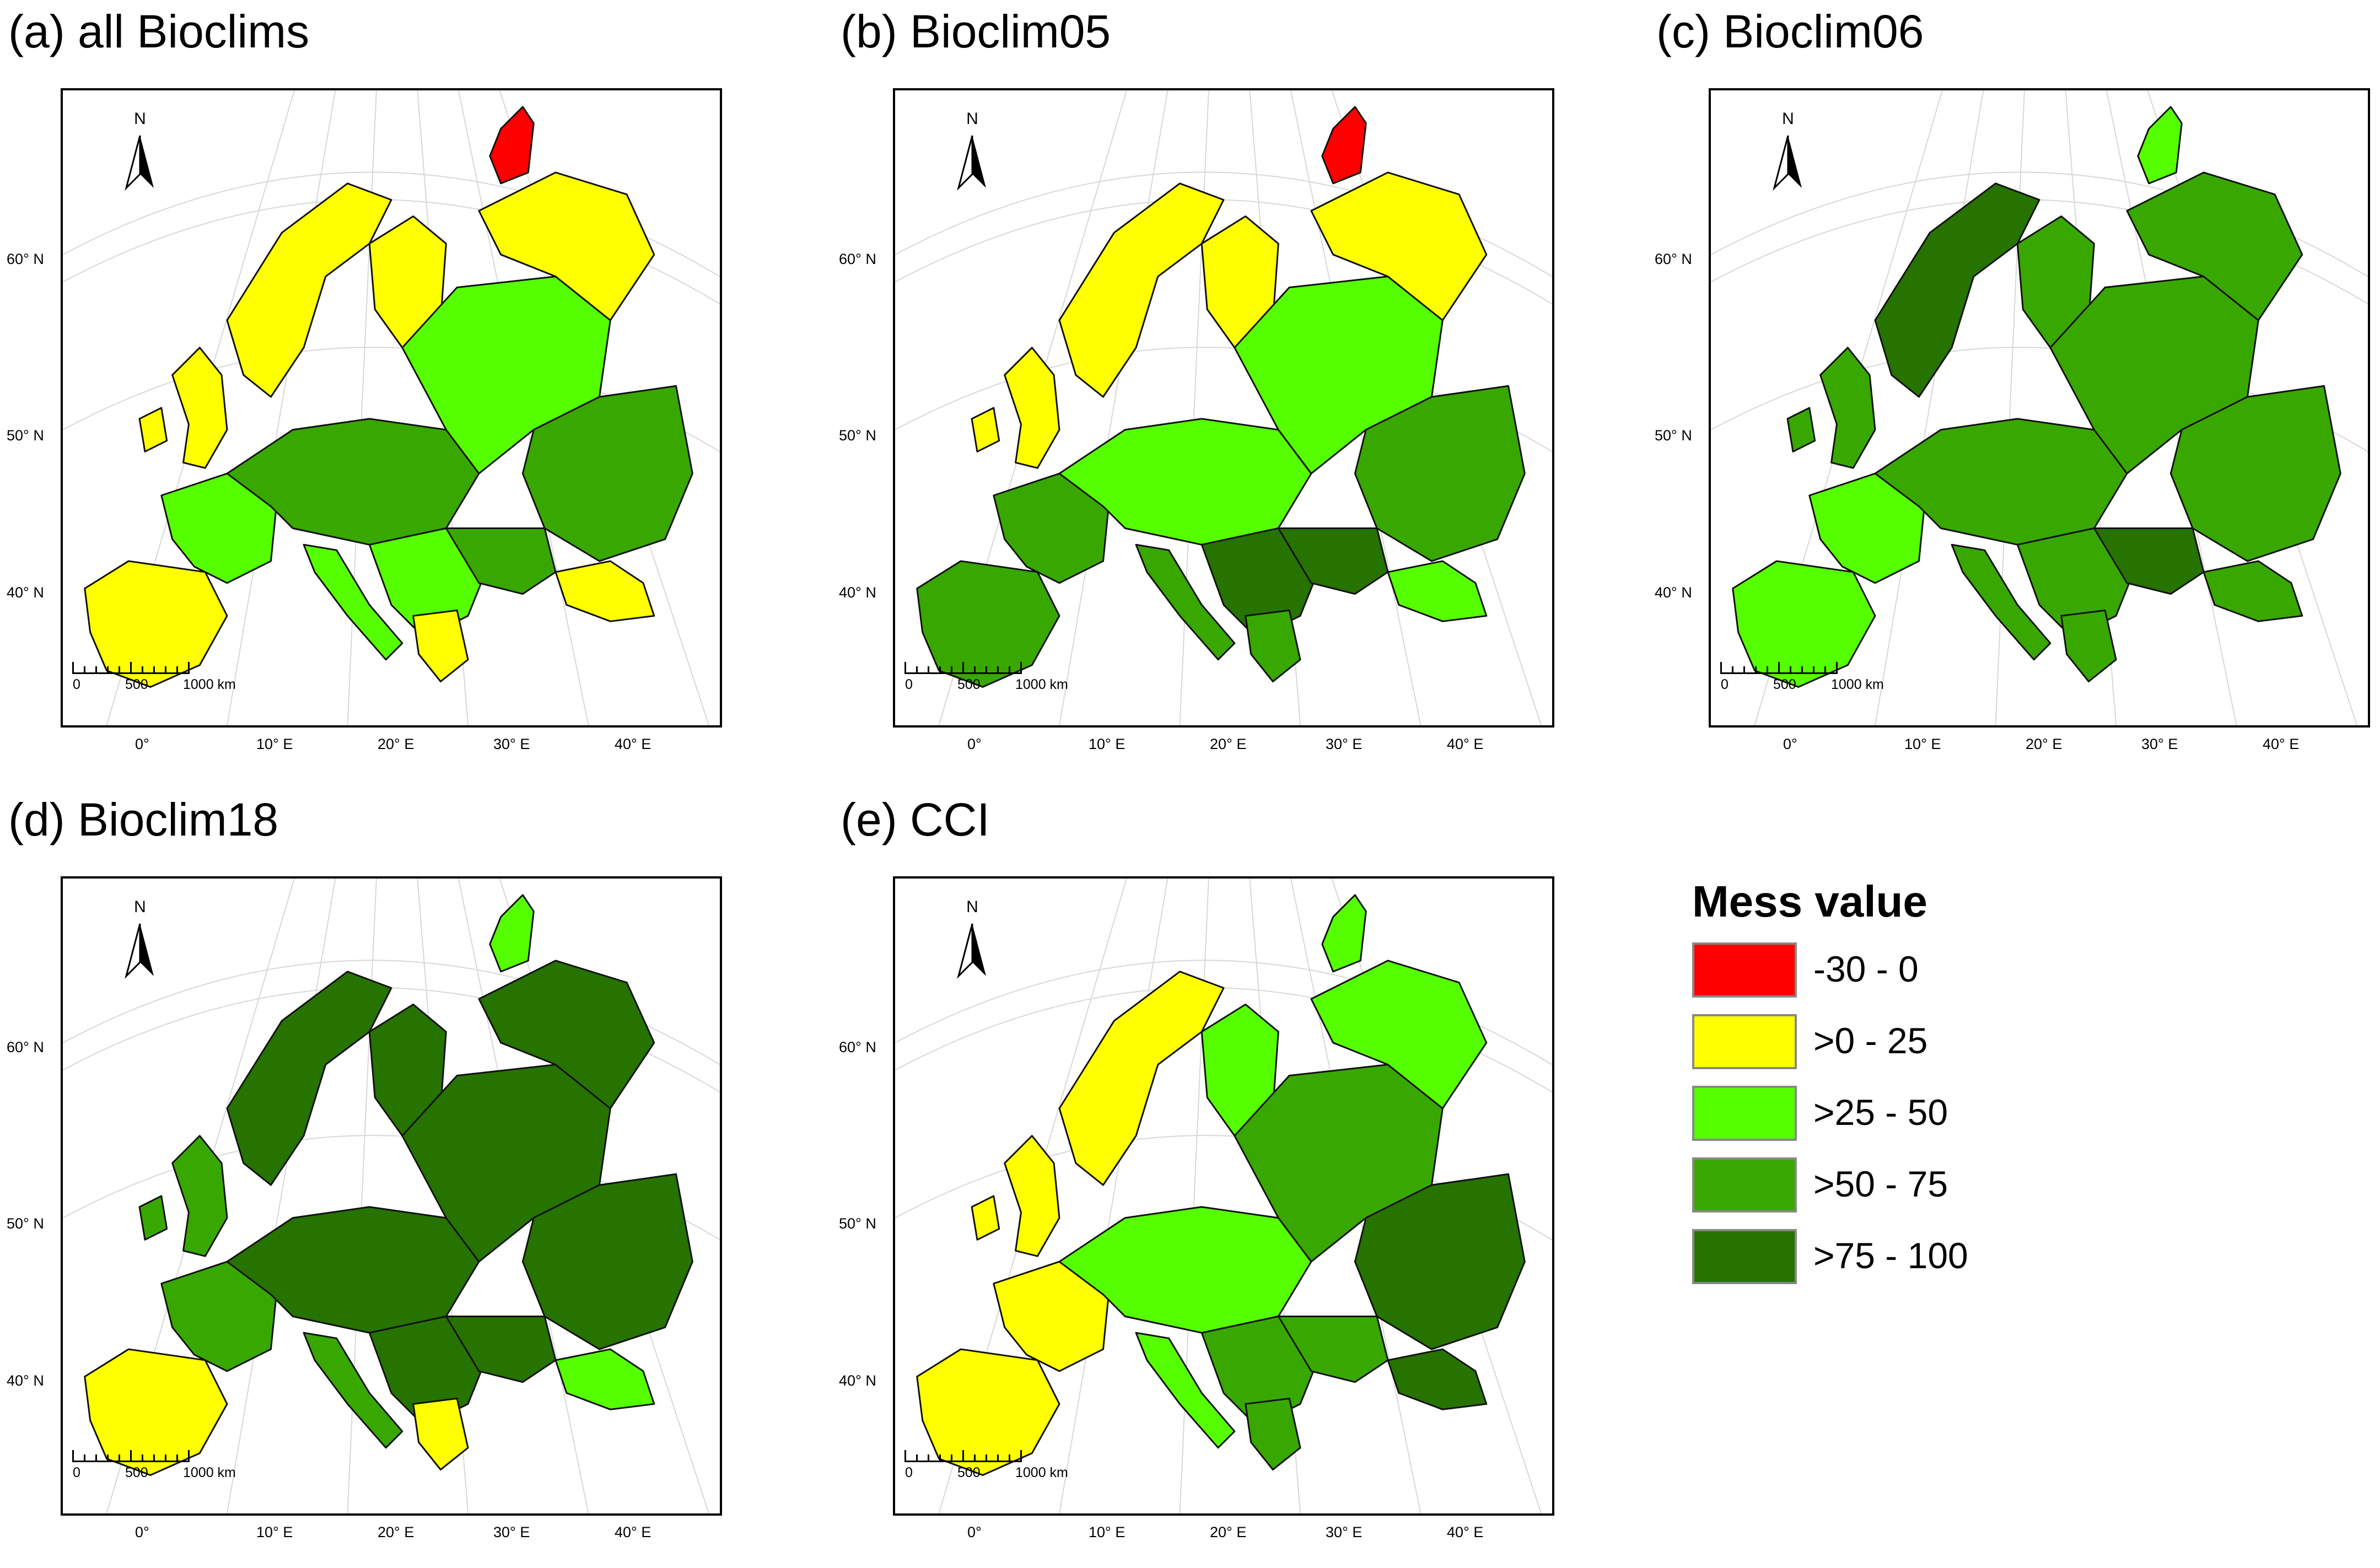  Describe the element at coordinates (2001, 482) in the screenshot. I see `region-central` at that location.